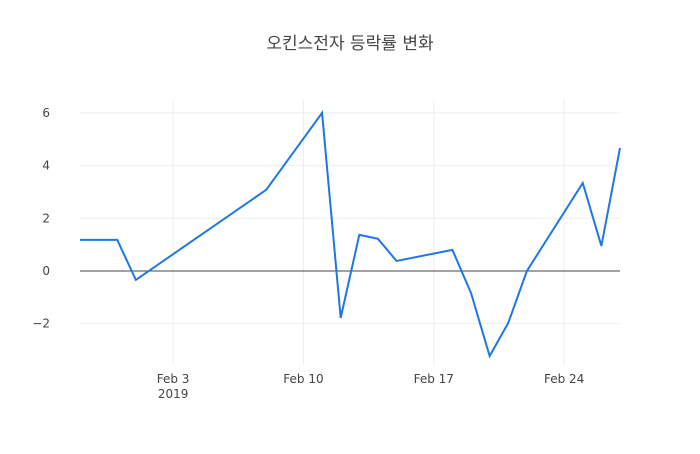  What do you see at coordinates (46, 113) in the screenshot?
I see `y-tick-label: 6` at bounding box center [46, 113].